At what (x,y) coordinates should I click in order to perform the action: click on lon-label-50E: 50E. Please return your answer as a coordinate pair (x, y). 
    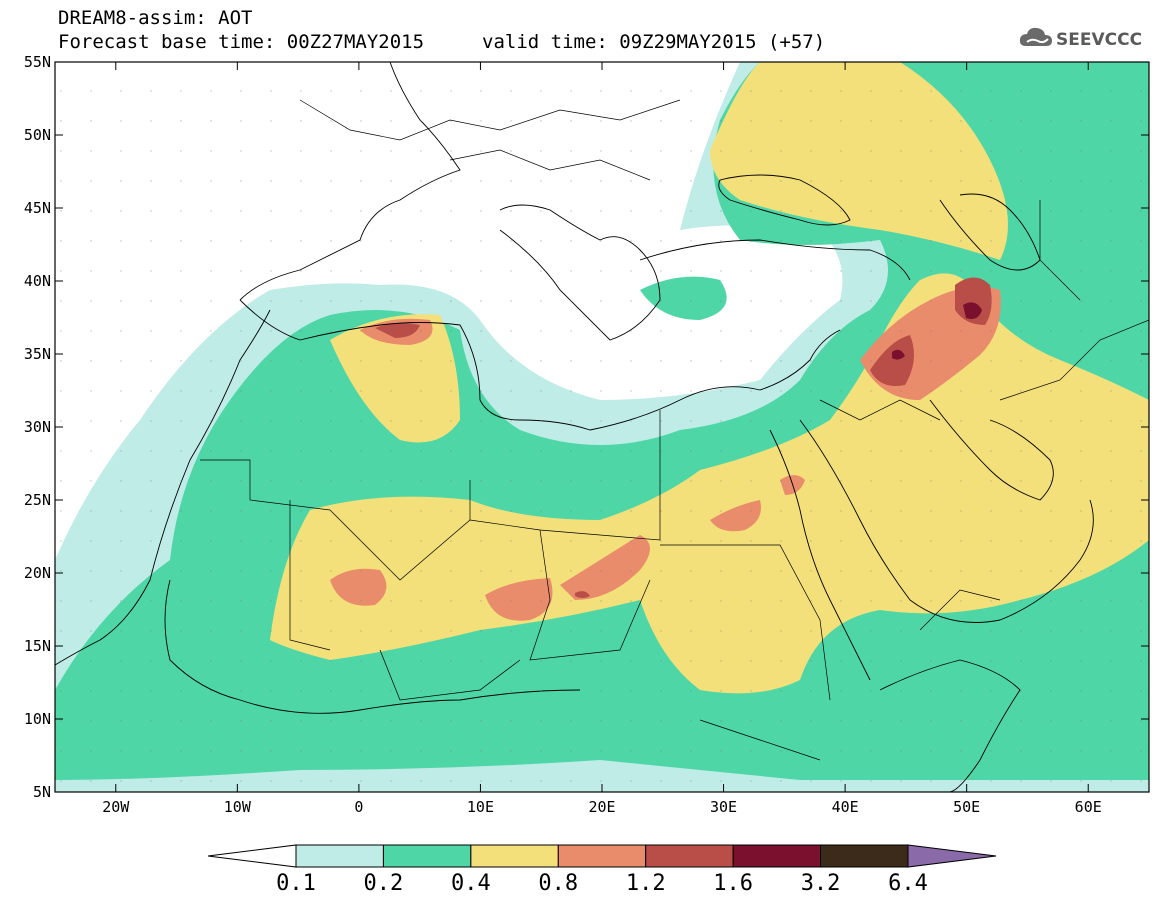
    Looking at the image, I should click on (966, 807).